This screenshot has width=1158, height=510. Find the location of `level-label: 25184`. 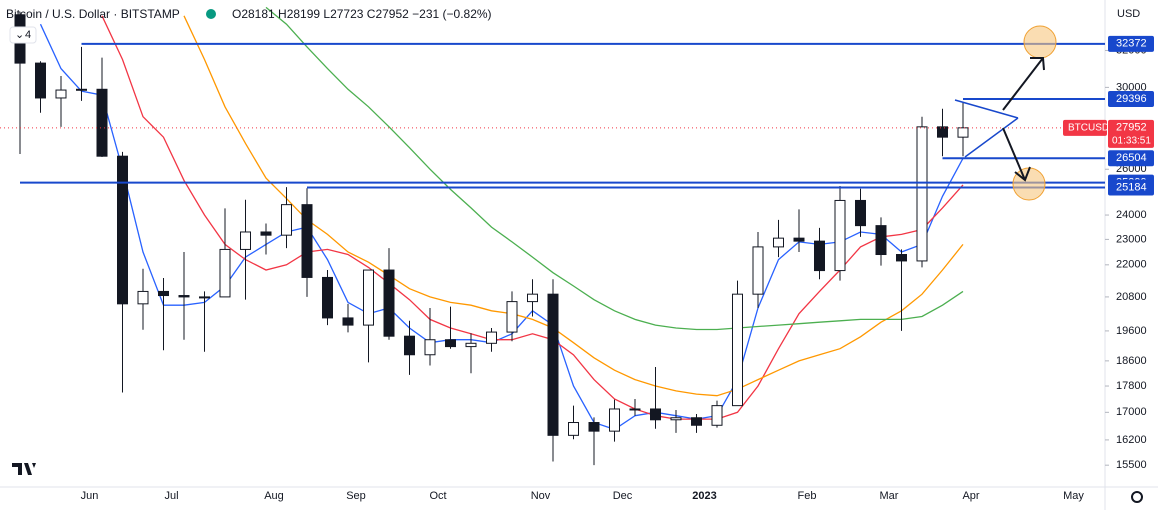

level-label: 25184 is located at coordinates (1131, 187).